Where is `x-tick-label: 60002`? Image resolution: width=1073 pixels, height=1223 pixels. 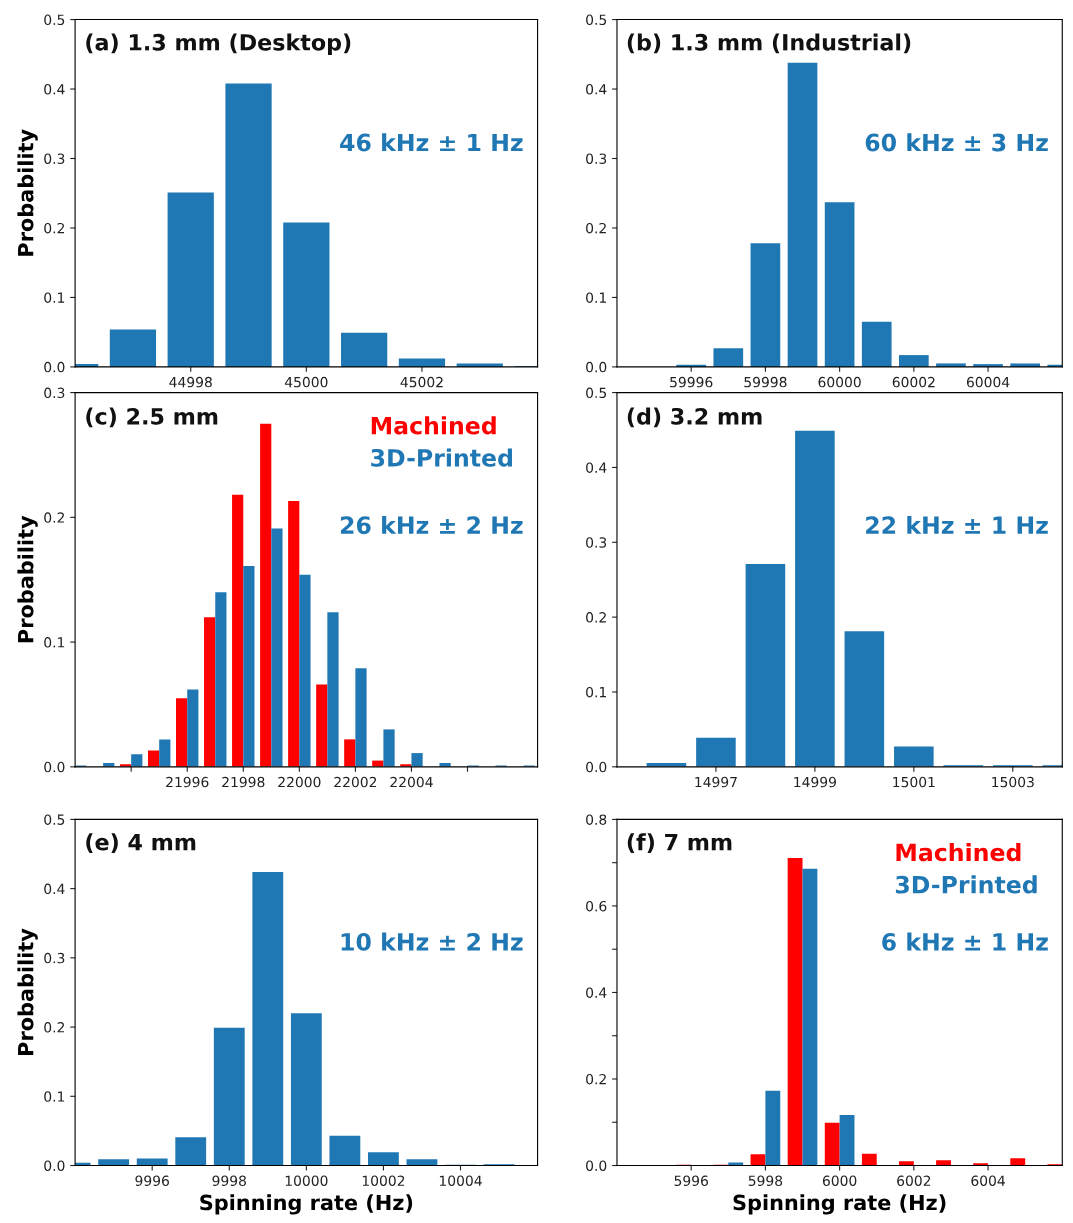 x-tick-label: 60002 is located at coordinates (913, 382).